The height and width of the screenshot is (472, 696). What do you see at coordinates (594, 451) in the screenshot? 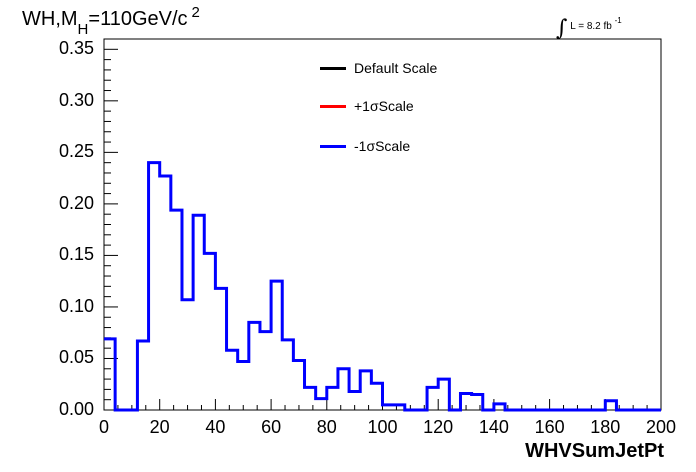
I see `x-axis-label: WHVSumJetPt` at bounding box center [594, 451].